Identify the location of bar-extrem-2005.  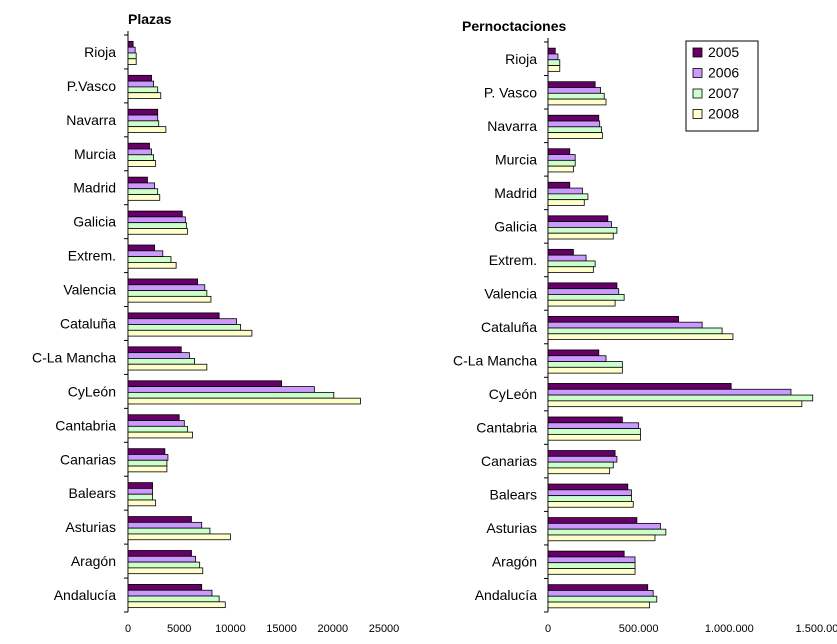
(560, 252).